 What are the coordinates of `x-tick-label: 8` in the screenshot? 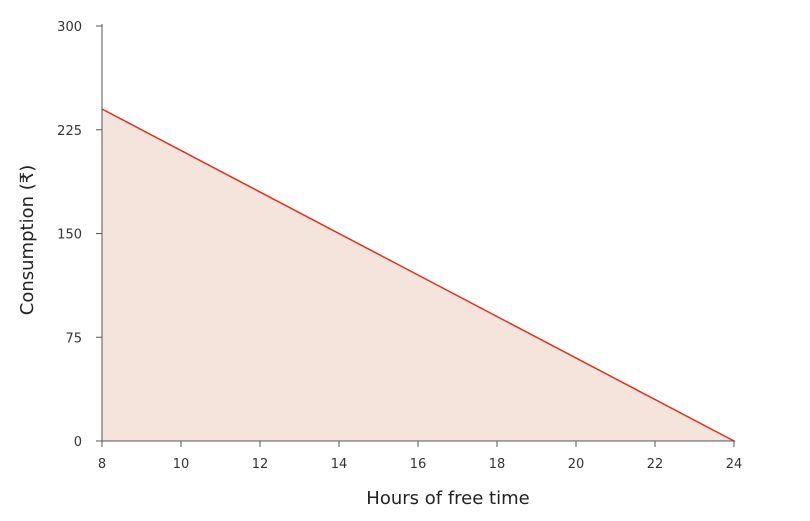 It's located at (102, 464).